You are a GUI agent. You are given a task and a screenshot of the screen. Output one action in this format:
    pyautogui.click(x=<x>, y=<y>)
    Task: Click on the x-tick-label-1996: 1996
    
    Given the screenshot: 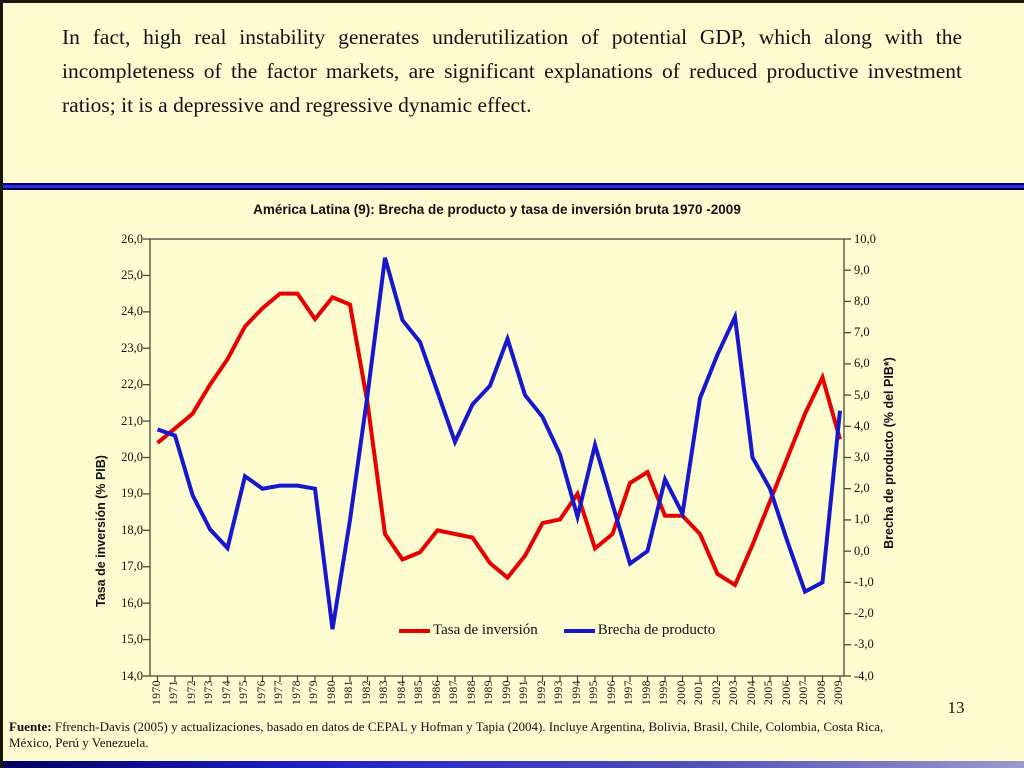 What is the action you would take?
    pyautogui.click(x=611, y=692)
    